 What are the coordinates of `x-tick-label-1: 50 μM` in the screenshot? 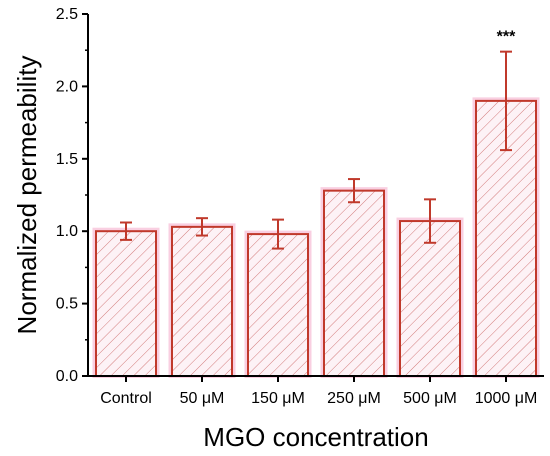 It's located at (202, 398).